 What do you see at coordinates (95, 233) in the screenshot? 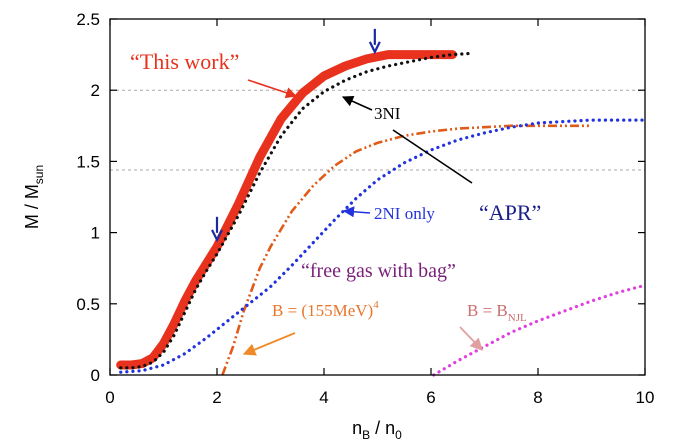
I see `y-tick-label-2: 1` at bounding box center [95, 233].